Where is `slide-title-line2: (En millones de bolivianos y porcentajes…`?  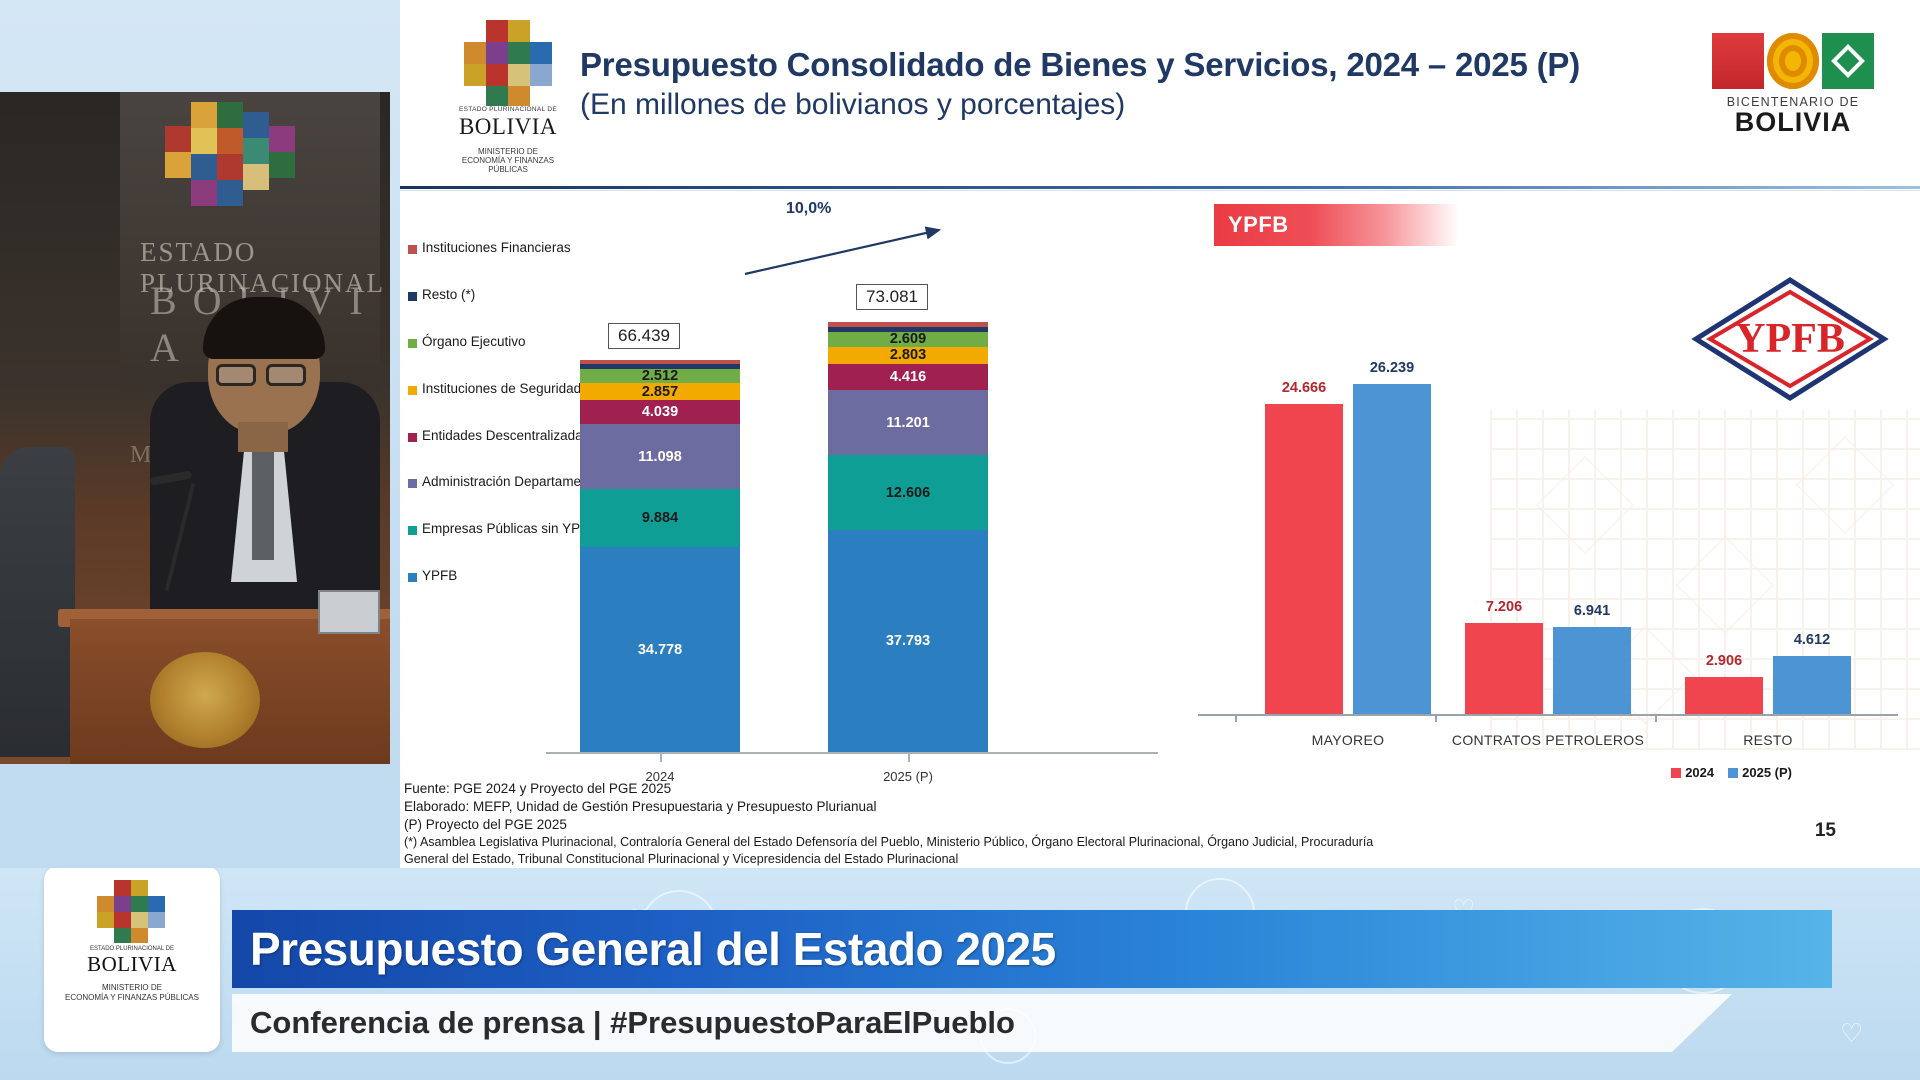 slide-title-line2: (En millones de bolivianos y porcentajes… is located at coordinates (853, 104).